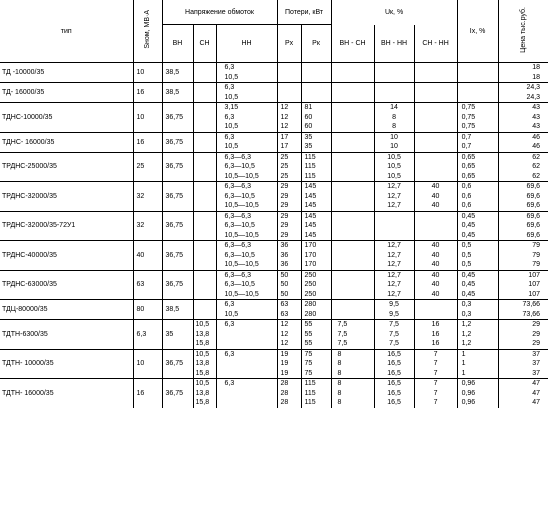 The height and width of the screenshot is (518, 548). I want to click on cell-price: 43, so click(536, 127).